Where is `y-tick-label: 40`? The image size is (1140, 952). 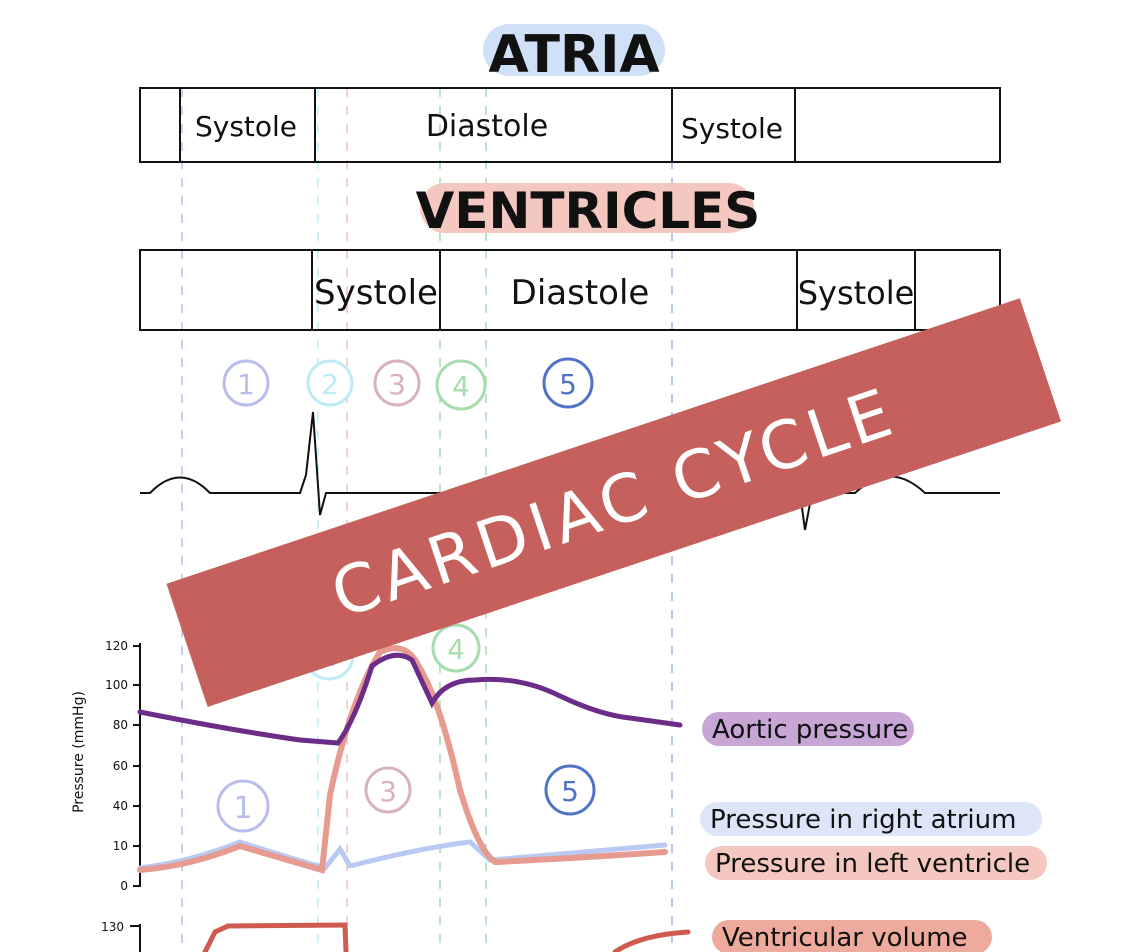 y-tick-label: 40 is located at coordinates (120, 806).